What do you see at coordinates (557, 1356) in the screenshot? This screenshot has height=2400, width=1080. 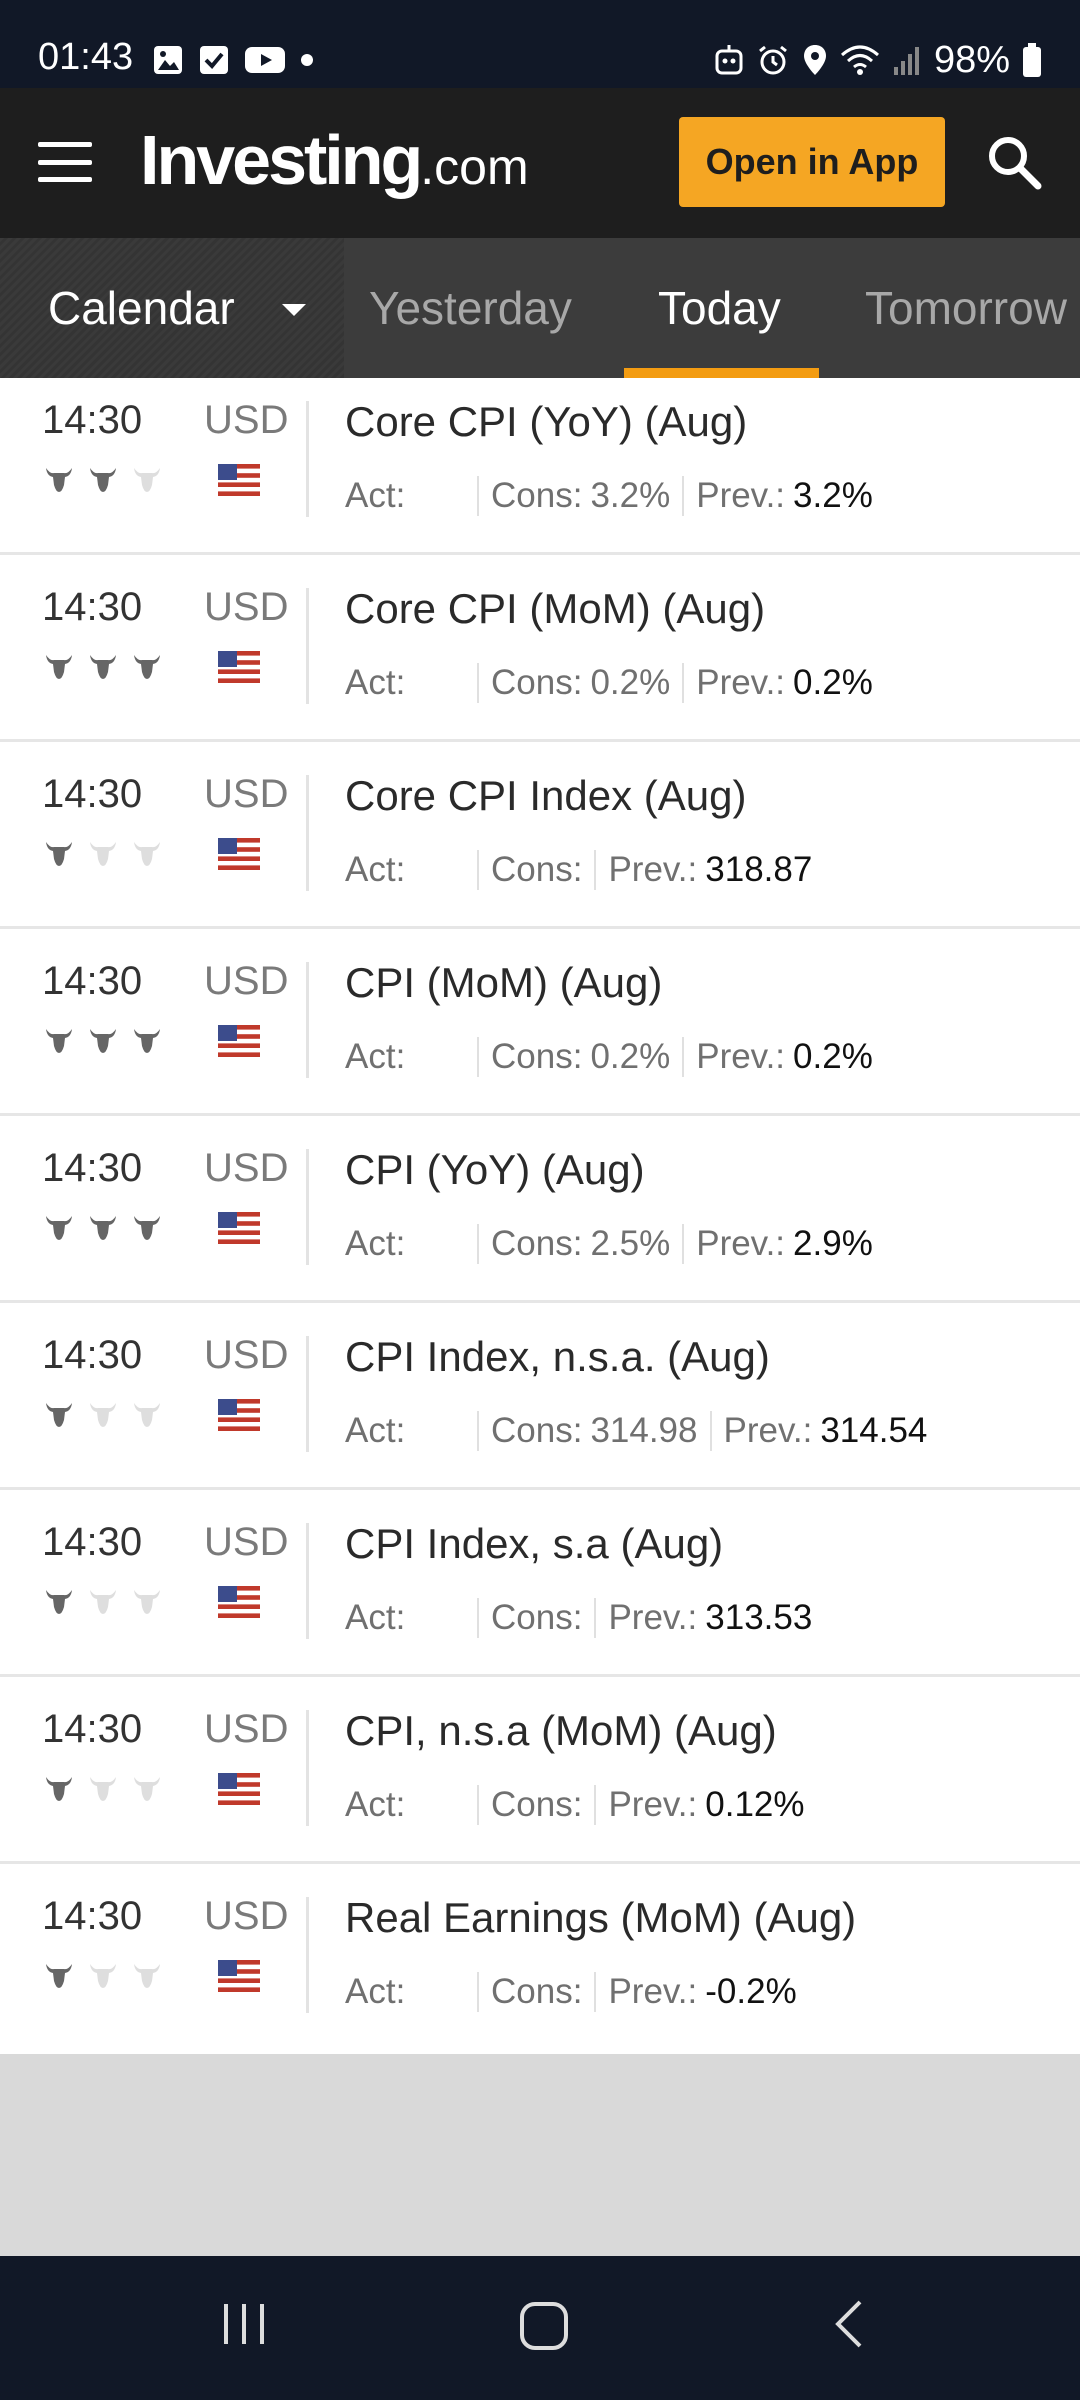 I see `event-title: CPI Index, n.s.a. (Aug)` at bounding box center [557, 1356].